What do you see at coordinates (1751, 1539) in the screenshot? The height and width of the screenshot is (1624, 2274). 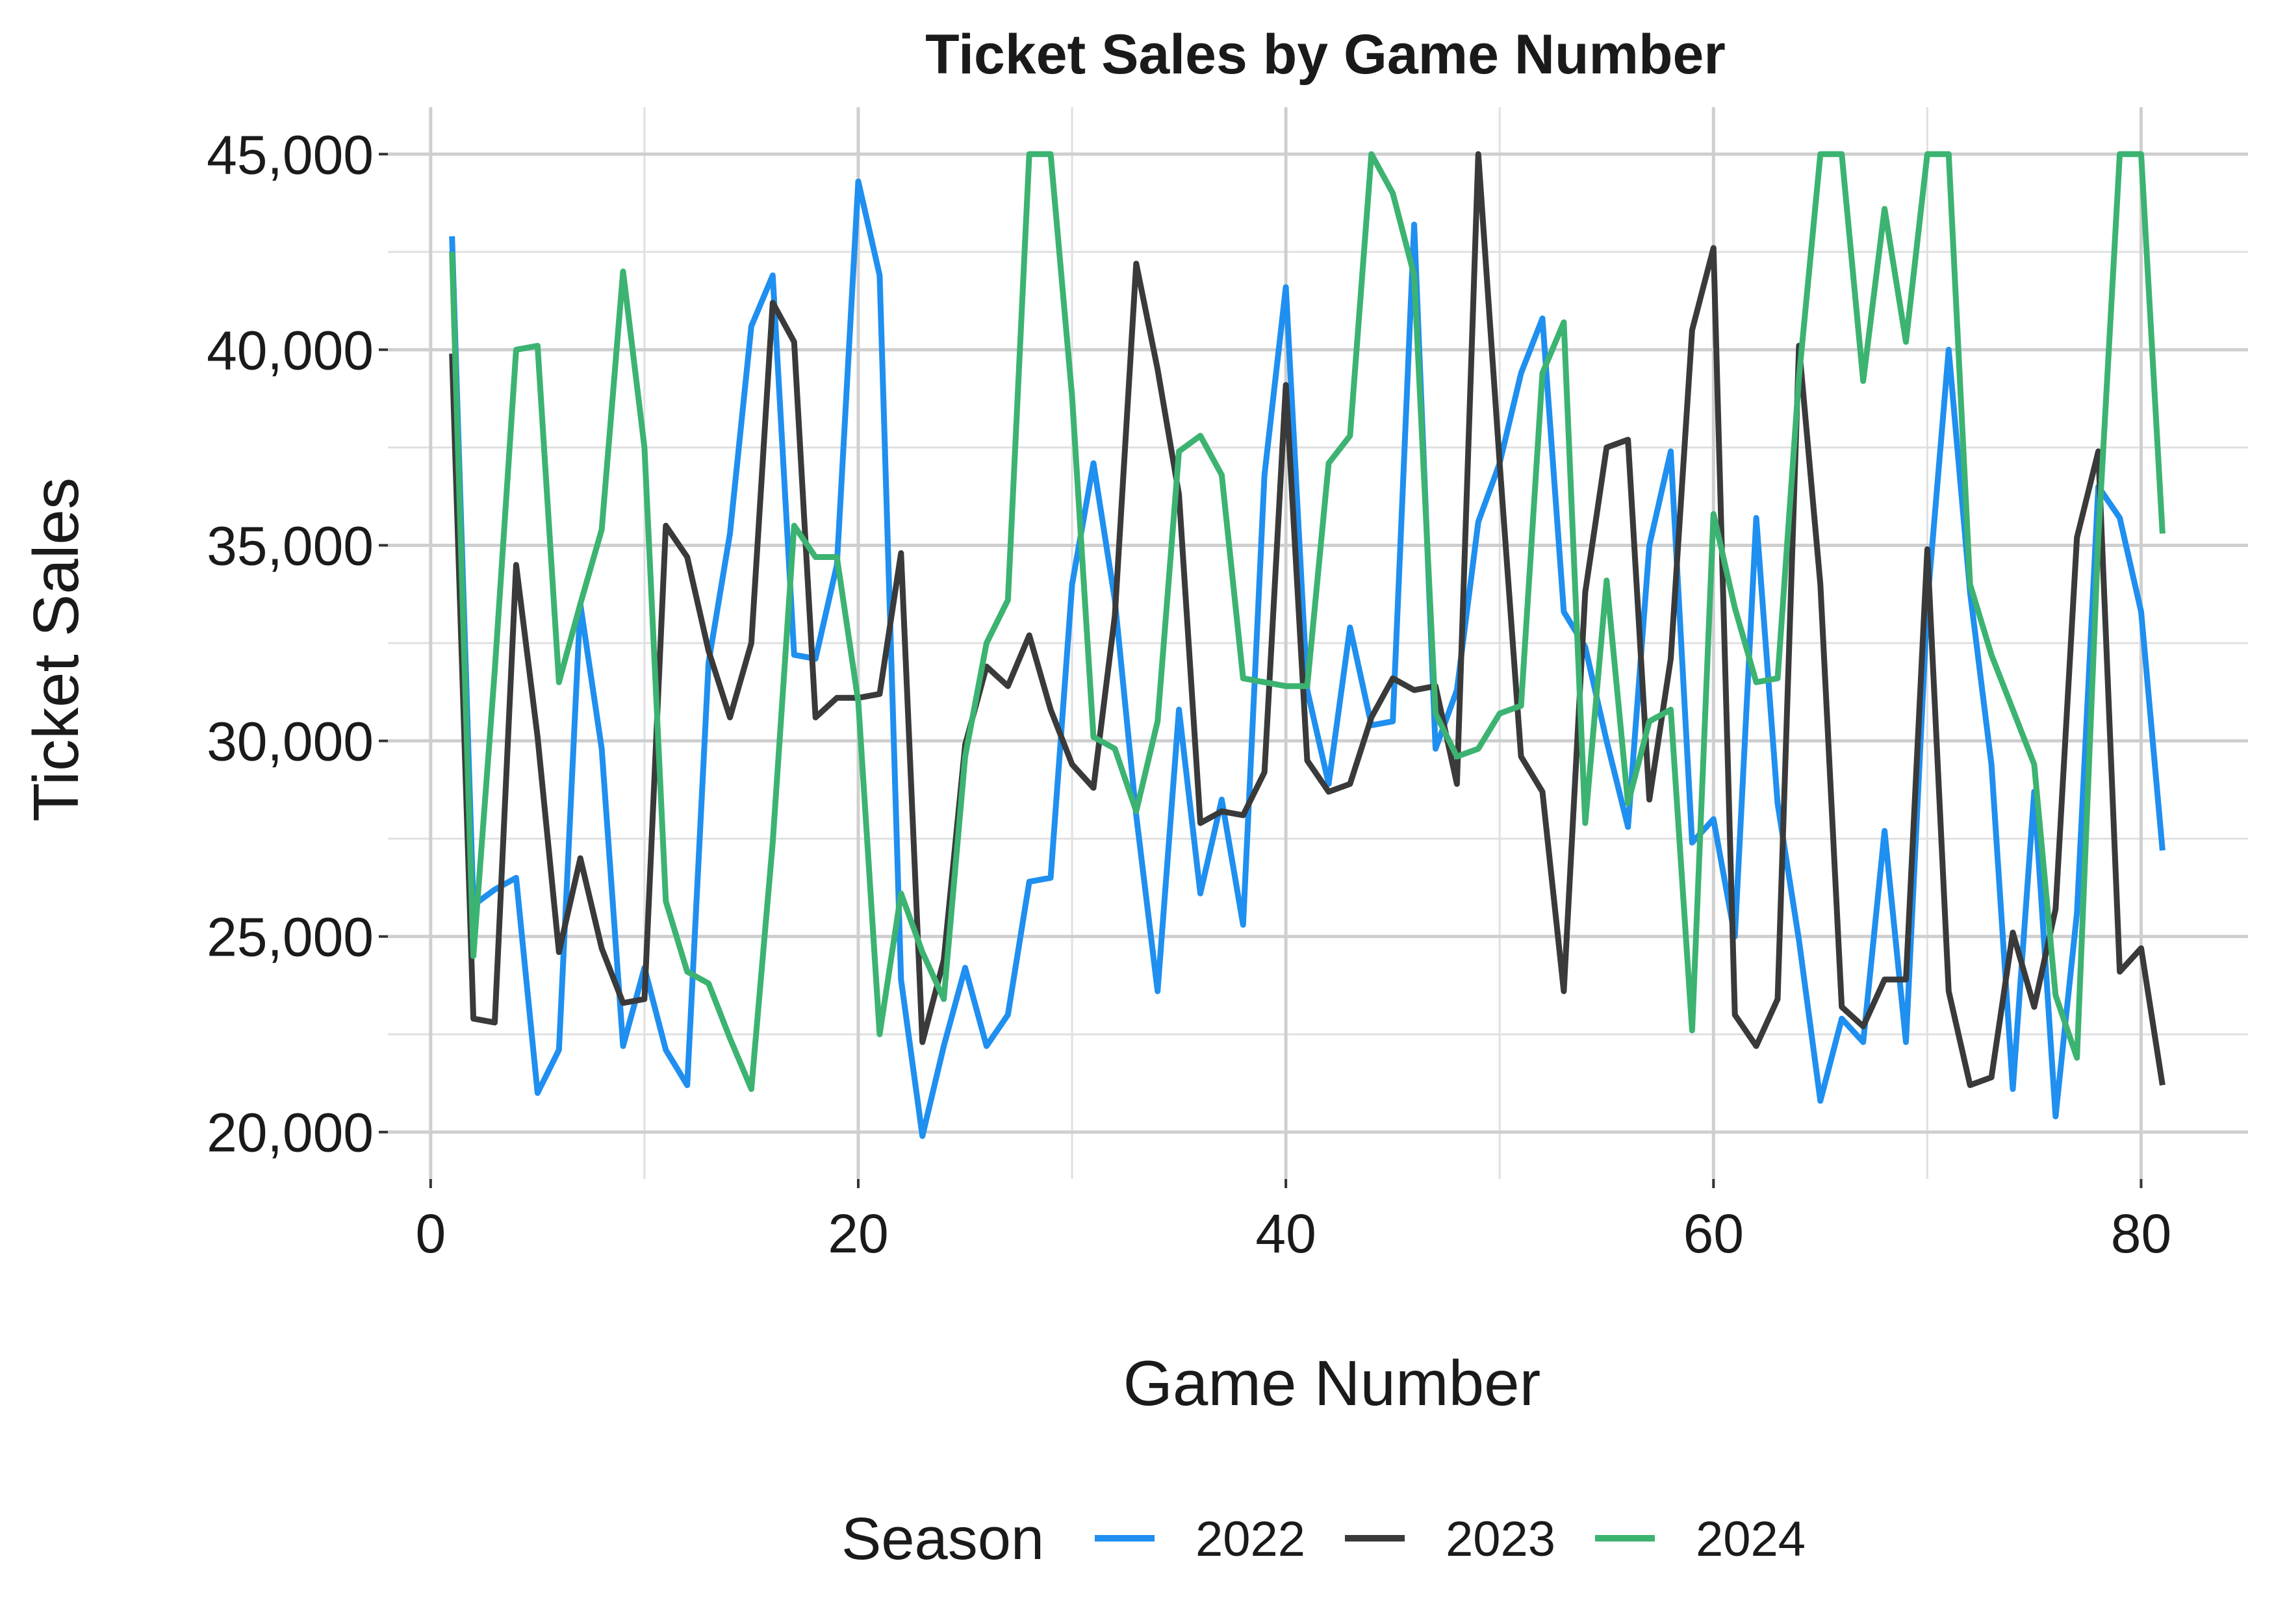 I see `legend-label-2024: 2024` at bounding box center [1751, 1539].